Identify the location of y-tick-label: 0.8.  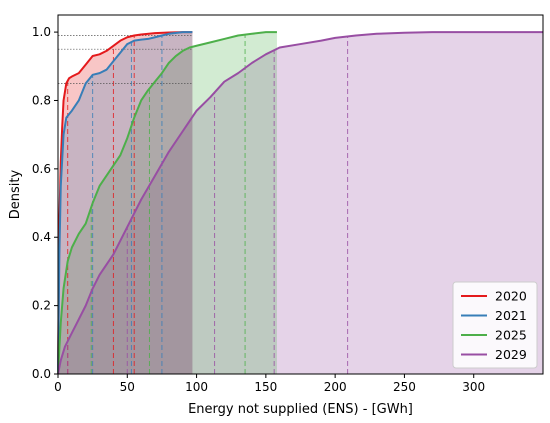
(41, 100).